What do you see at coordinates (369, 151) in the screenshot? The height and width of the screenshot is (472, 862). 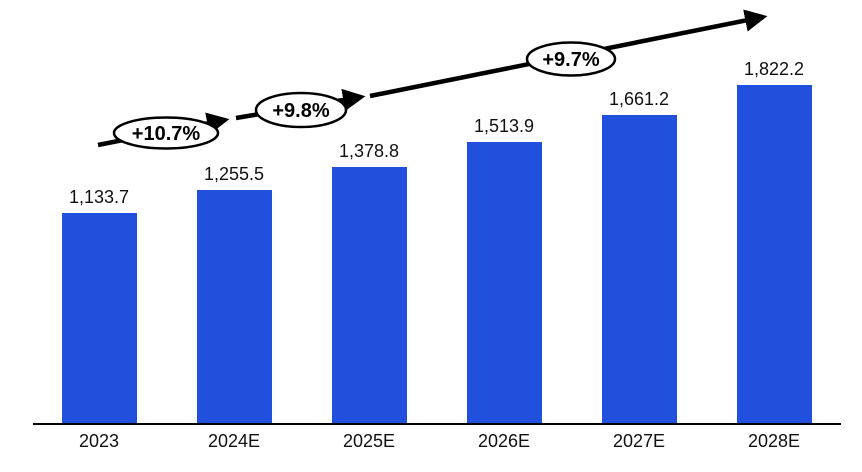 I see `bar-value-label-2025E: 1,378.8` at bounding box center [369, 151].